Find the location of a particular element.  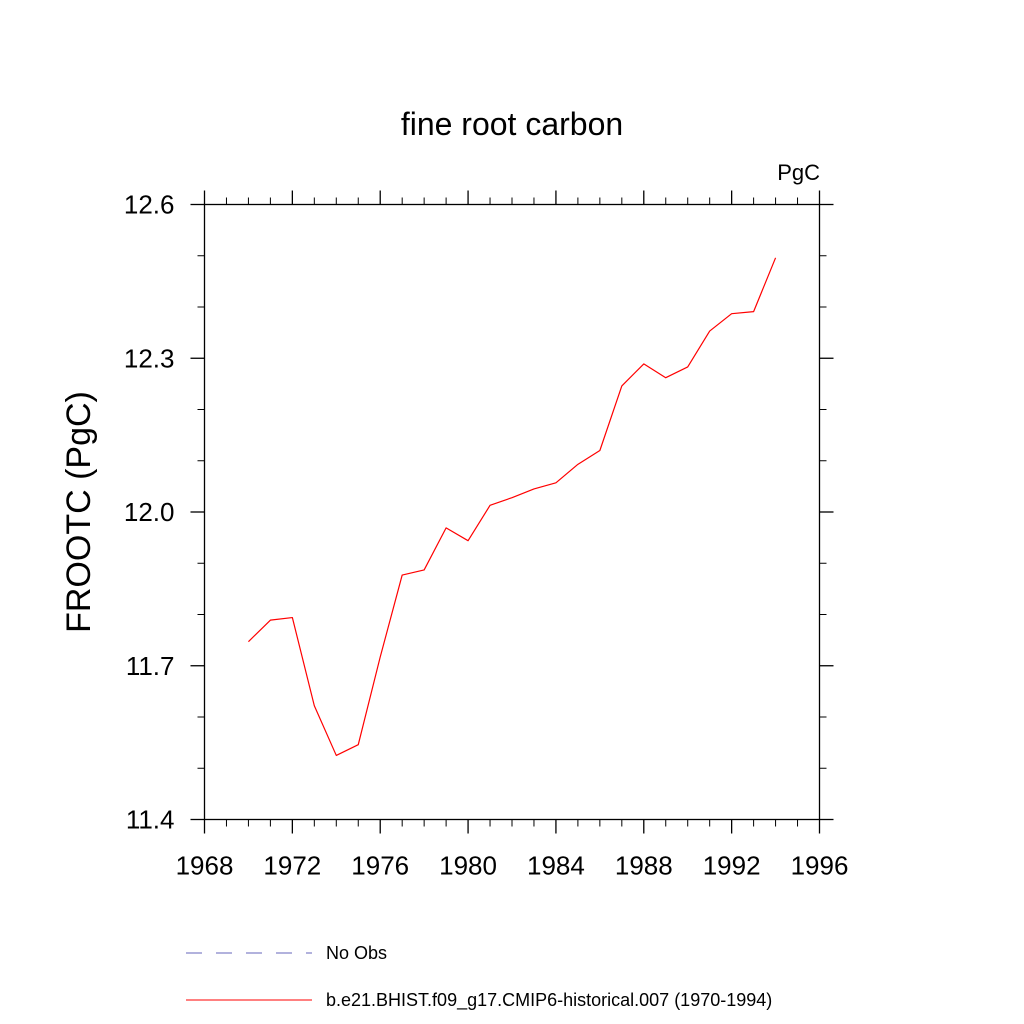

x-tick-label: 1972 is located at coordinates (292, 866).